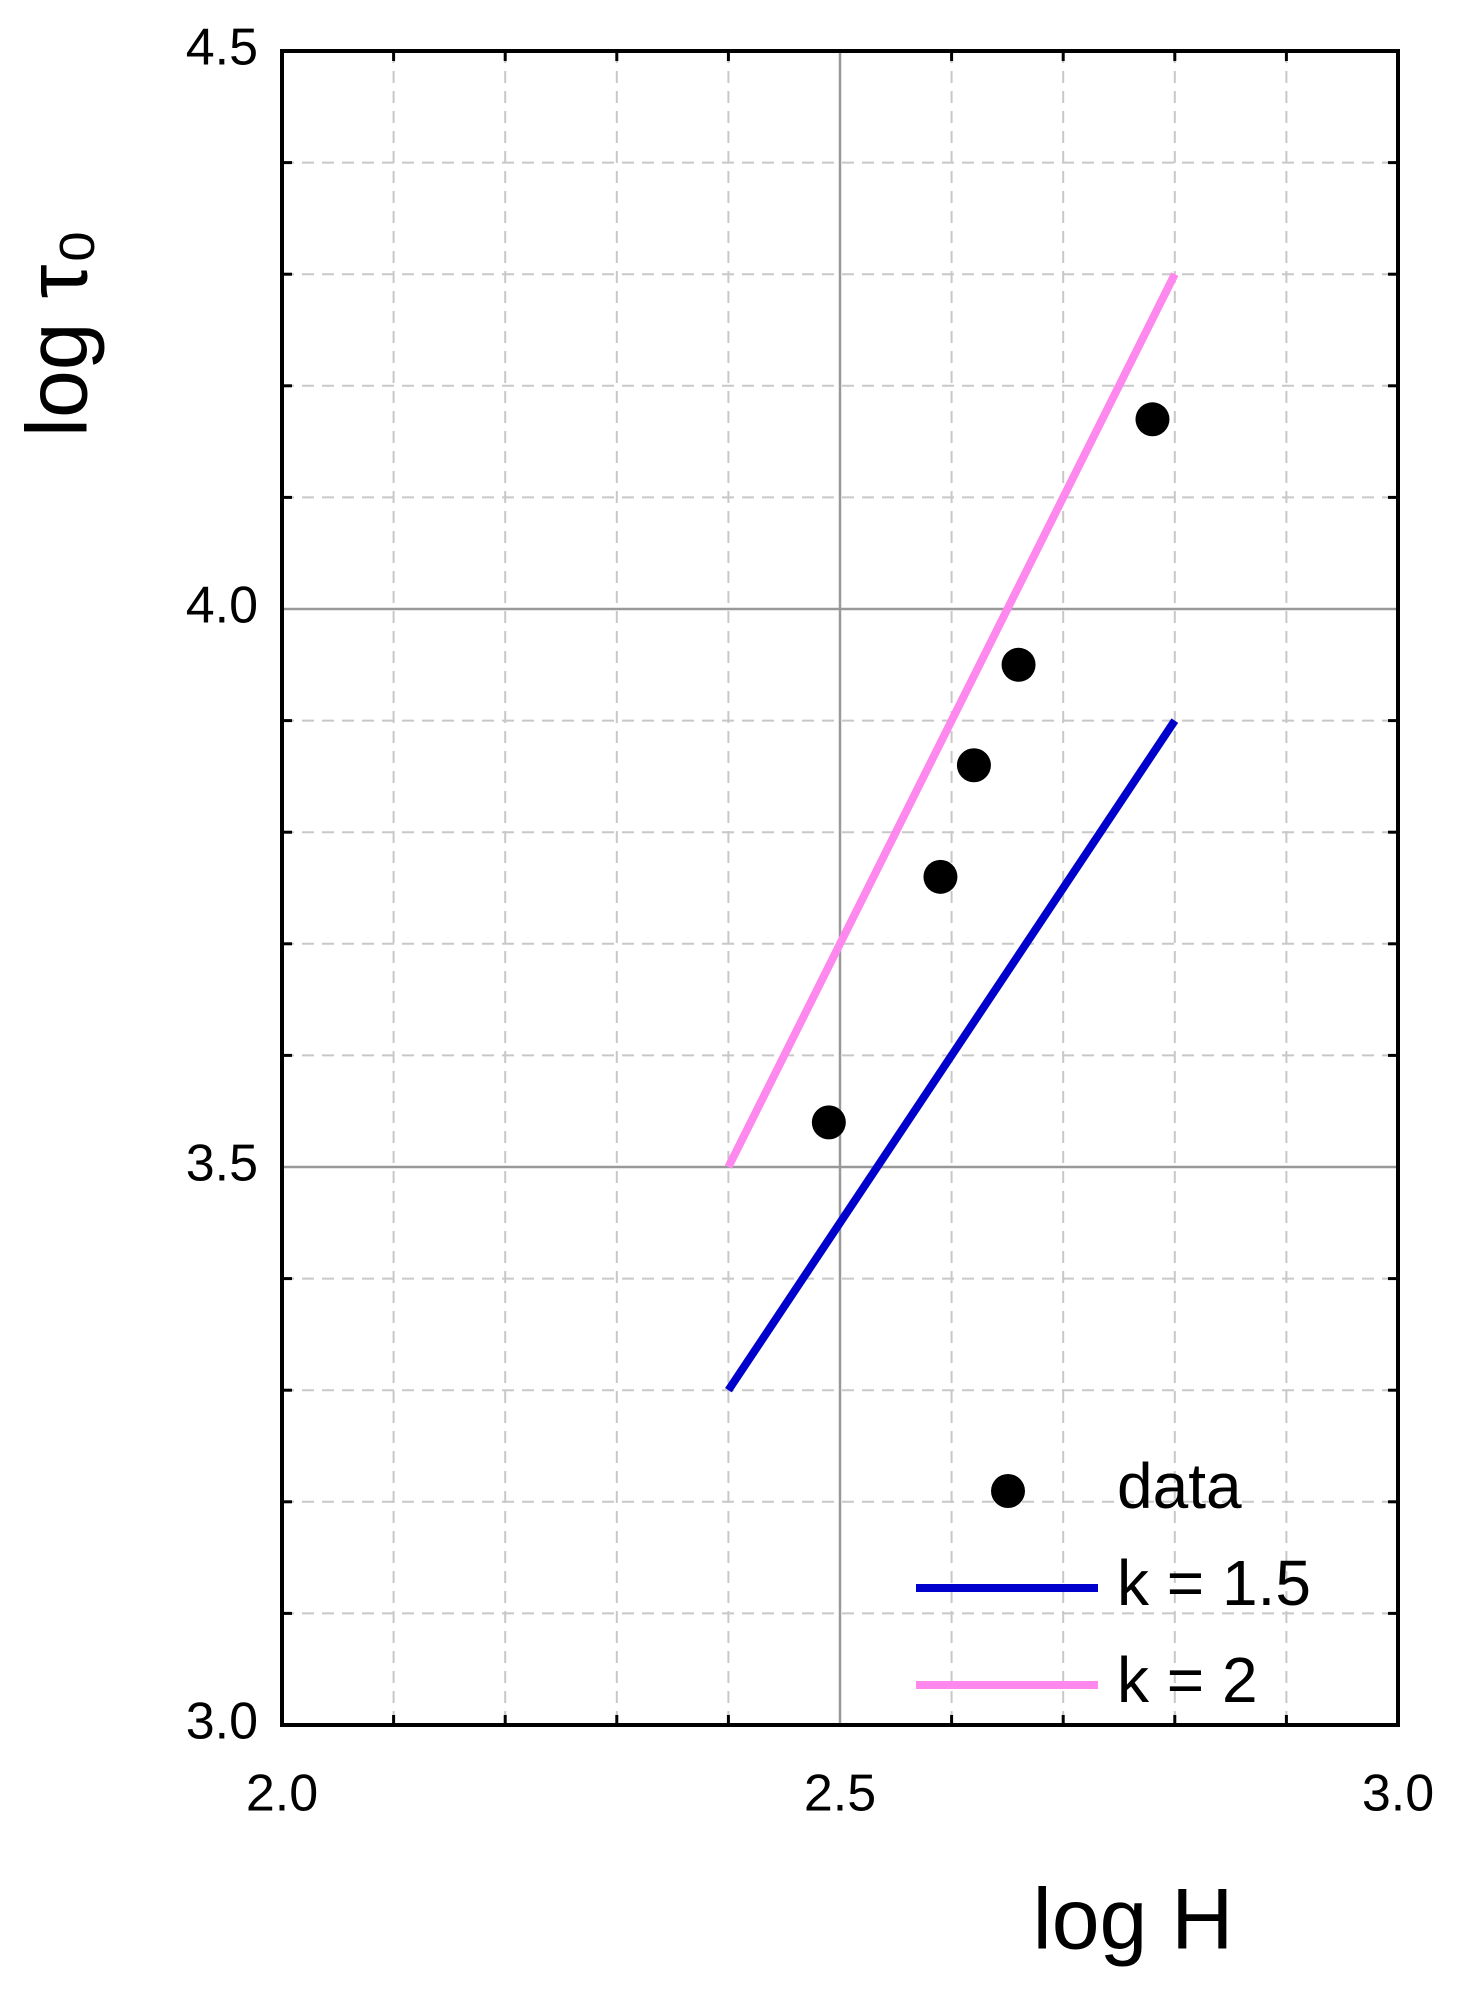 This screenshot has width=1460, height=1996. I want to click on y-tick-label: 3.0, so click(222, 1722).